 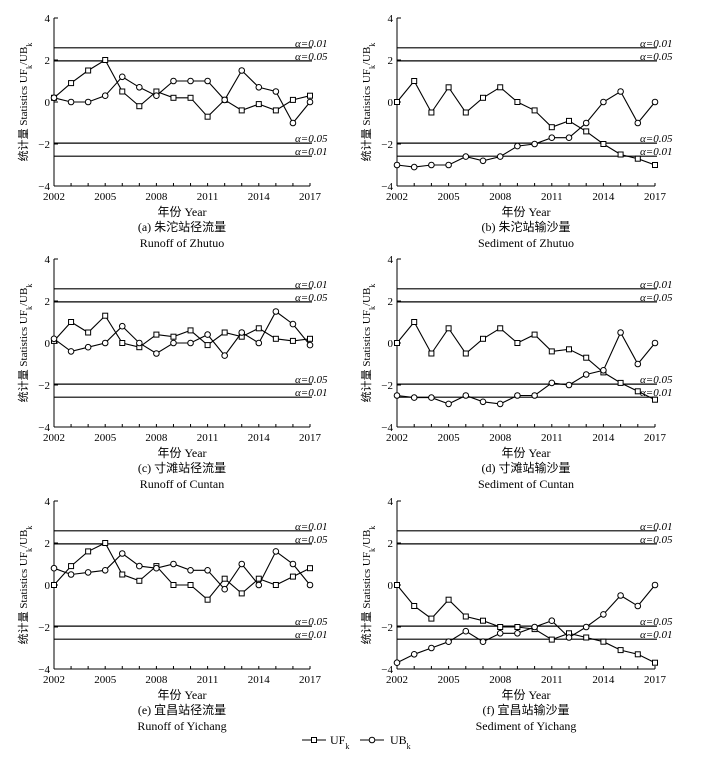 I want to click on legend: UFk UBk, so click(x=356, y=742).